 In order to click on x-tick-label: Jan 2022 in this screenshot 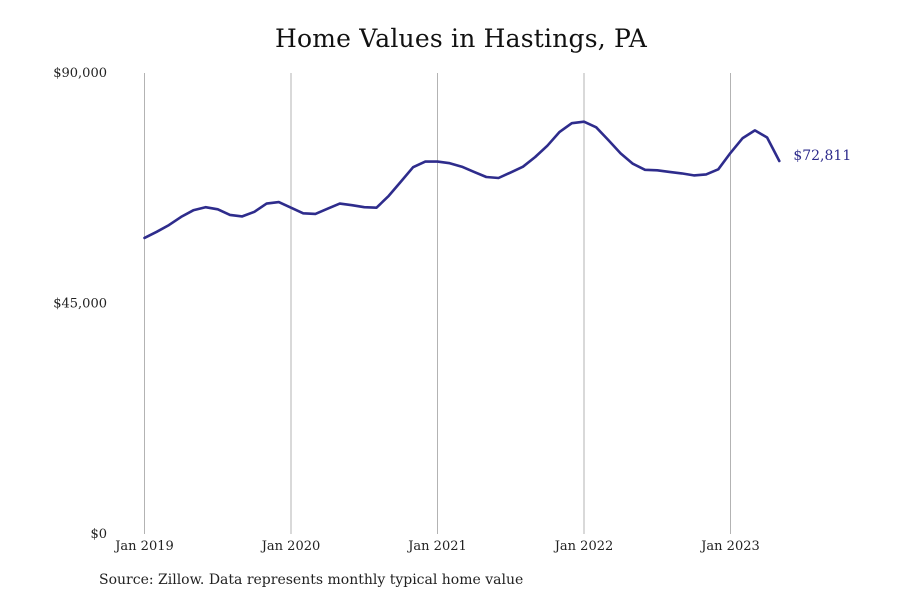, I will do `click(583, 546)`.